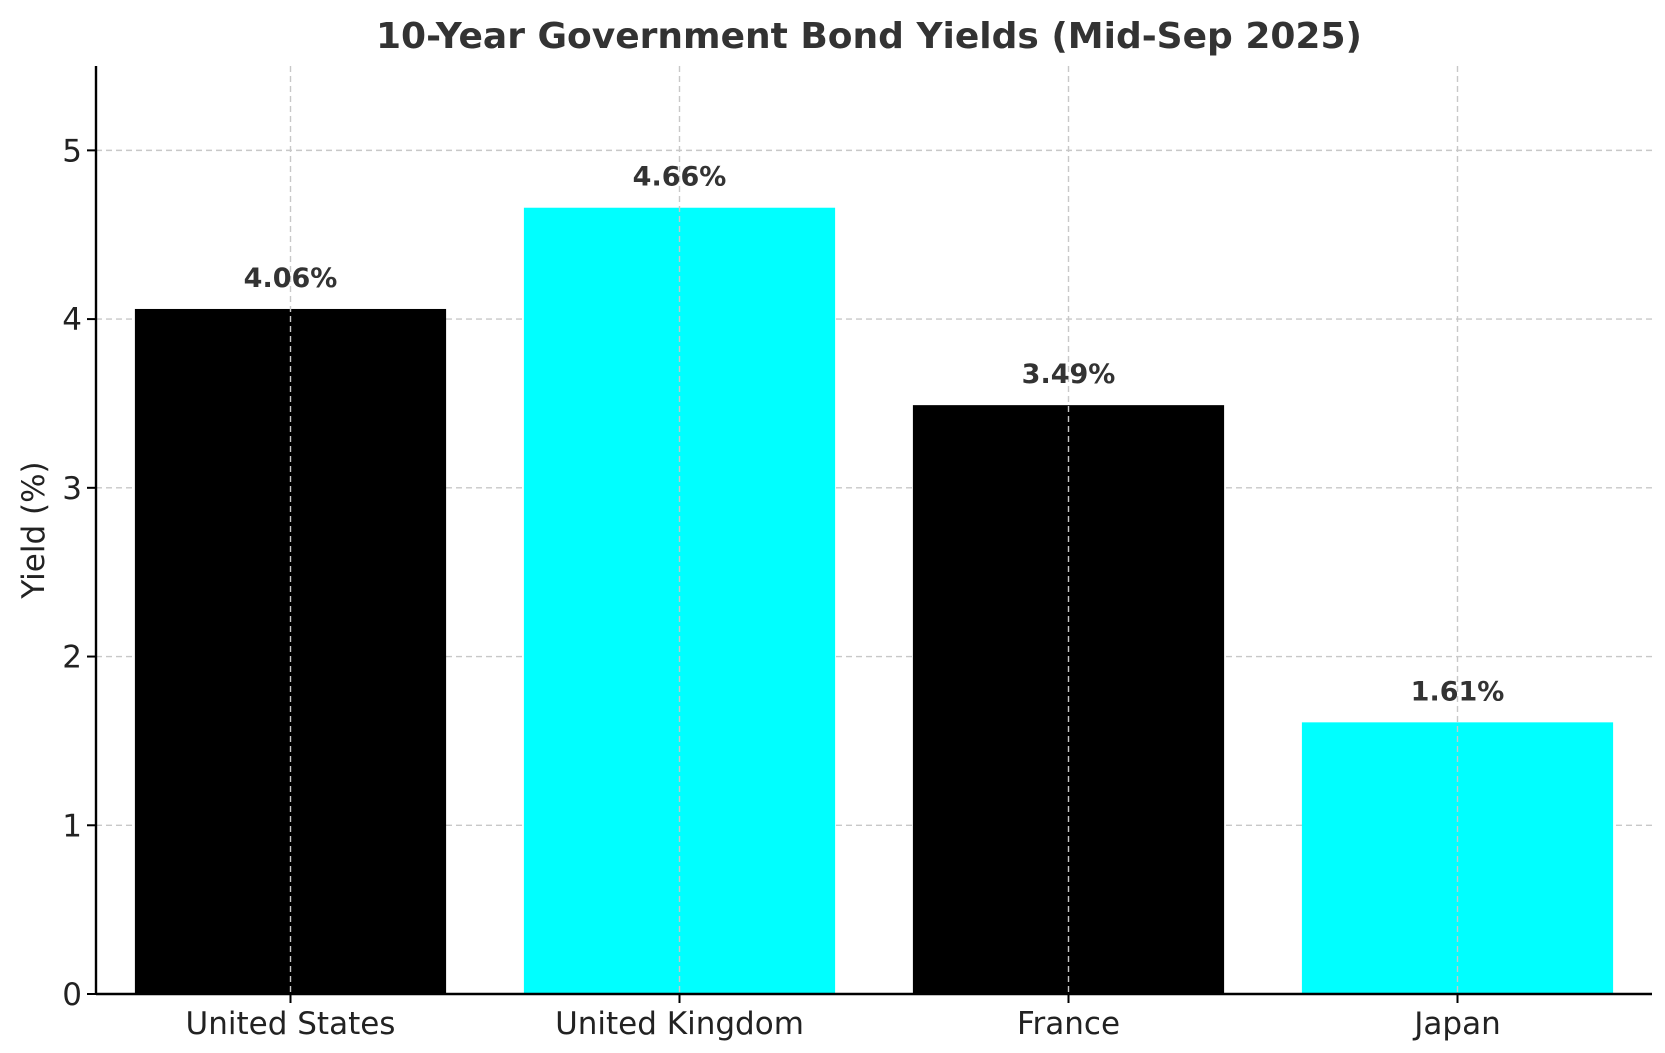 This screenshot has height=1053, width=1665. What do you see at coordinates (72, 151) in the screenshot?
I see `y-tick-label: 5` at bounding box center [72, 151].